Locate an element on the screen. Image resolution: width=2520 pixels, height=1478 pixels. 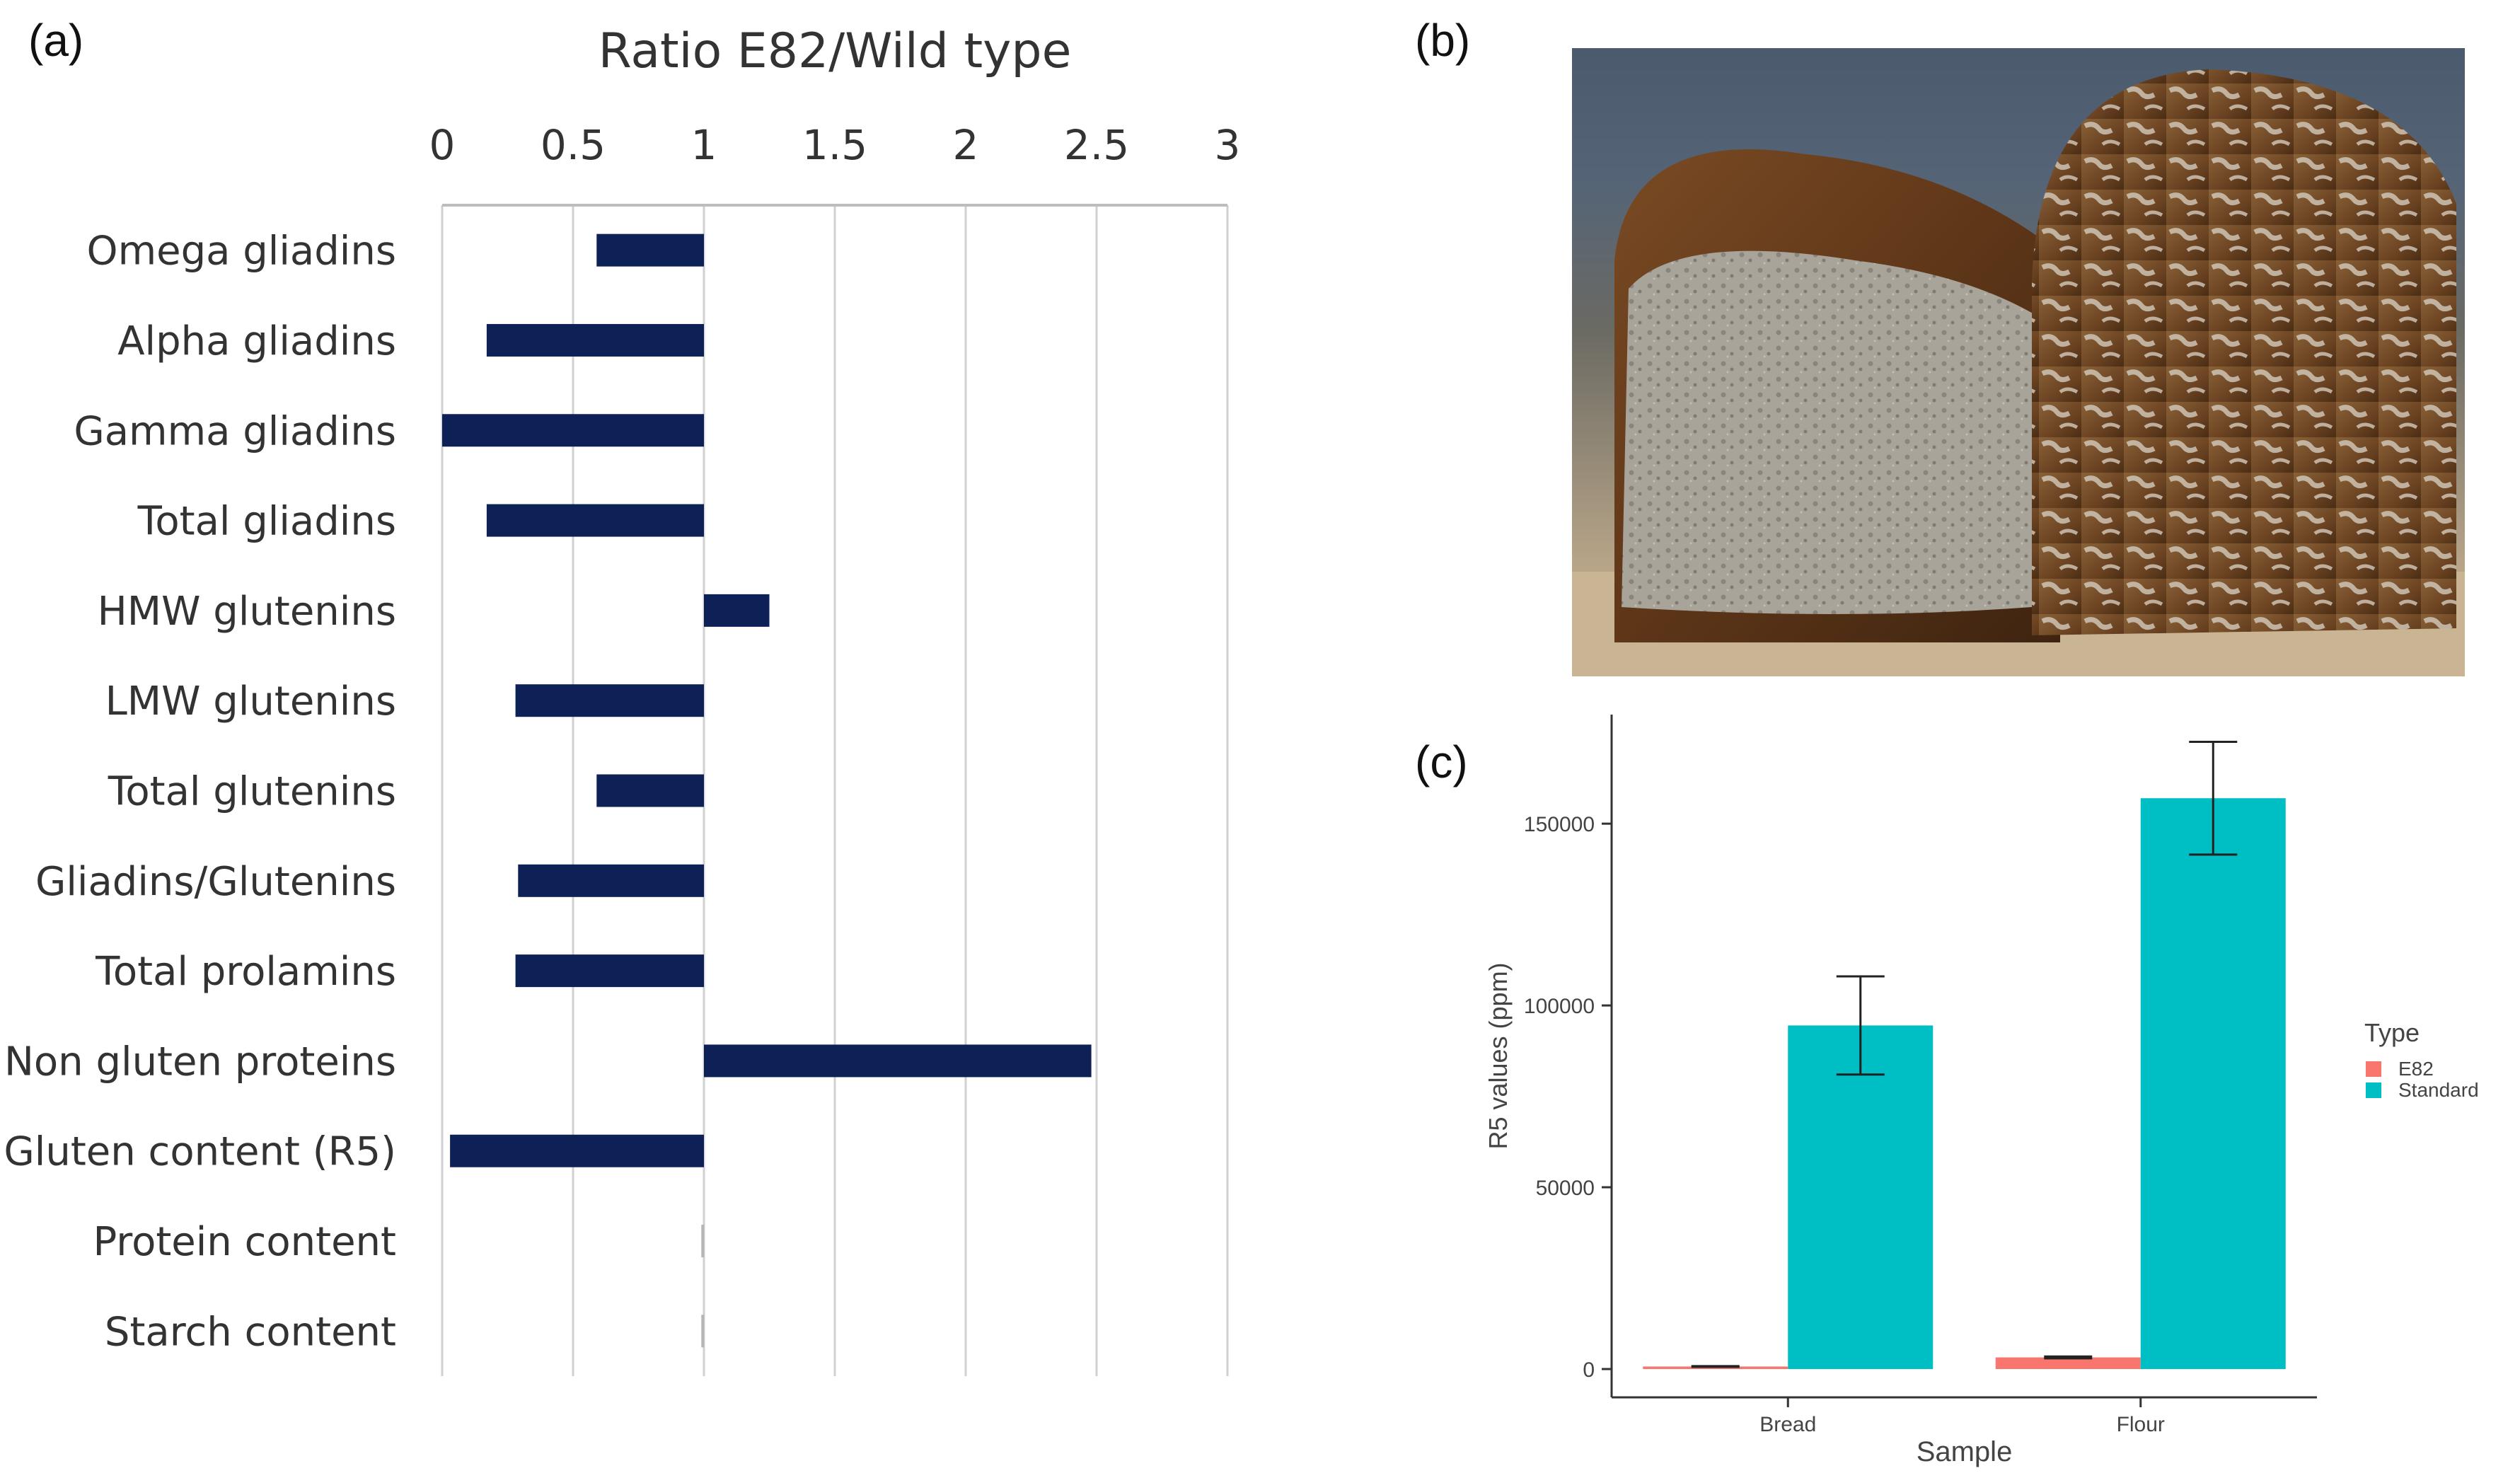
category-label: Omega gliadins is located at coordinates (242, 252).